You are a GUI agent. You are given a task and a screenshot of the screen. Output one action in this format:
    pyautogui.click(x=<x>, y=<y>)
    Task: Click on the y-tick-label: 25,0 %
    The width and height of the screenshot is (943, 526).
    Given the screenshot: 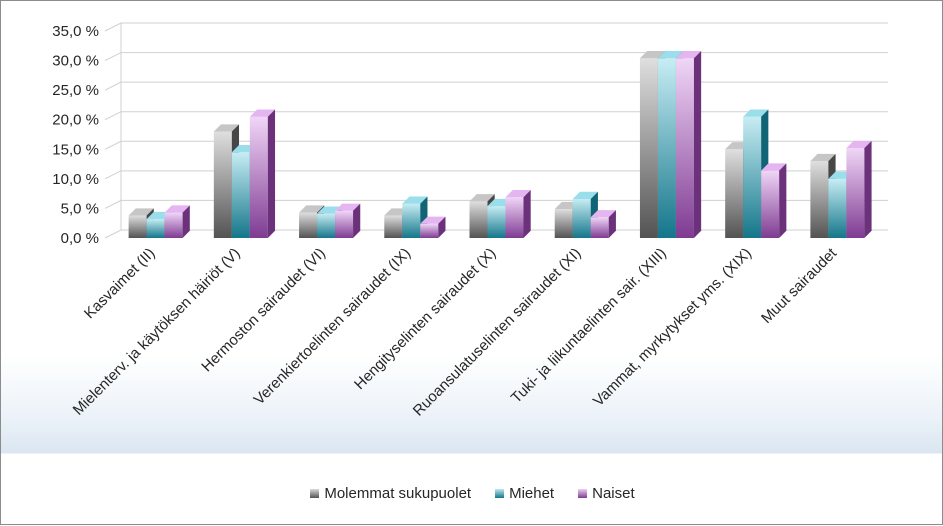 What is the action you would take?
    pyautogui.click(x=75, y=90)
    